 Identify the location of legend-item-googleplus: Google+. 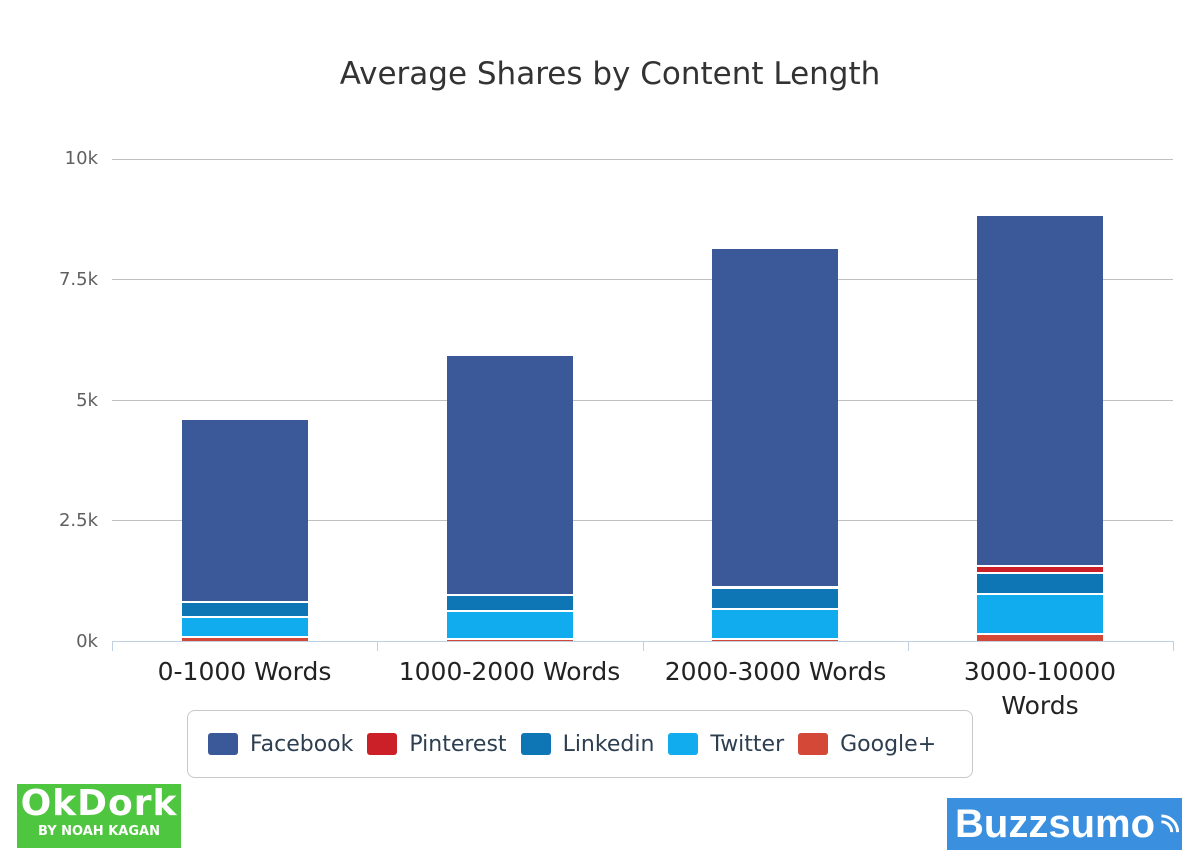
(867, 744).